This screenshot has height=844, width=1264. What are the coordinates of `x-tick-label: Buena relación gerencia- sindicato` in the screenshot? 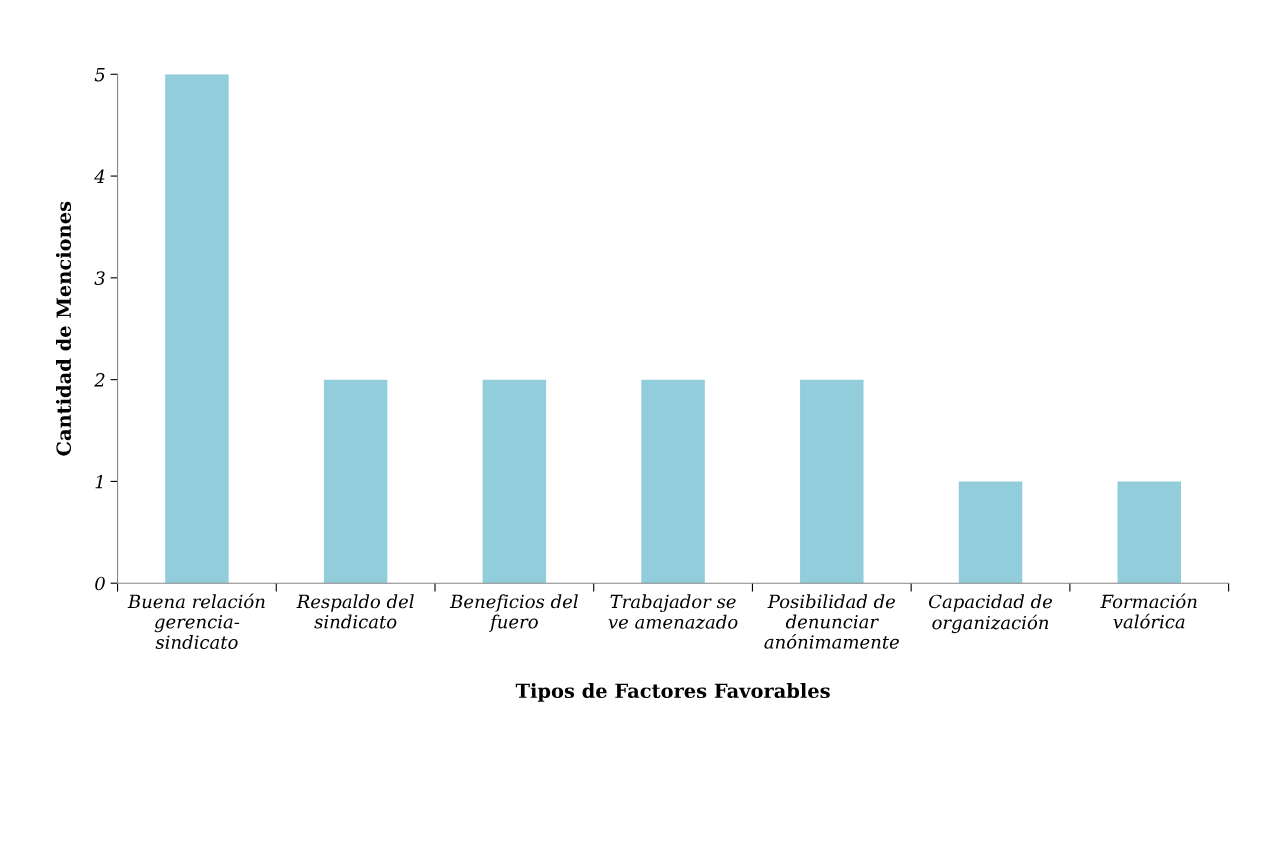 It's located at (196, 621).